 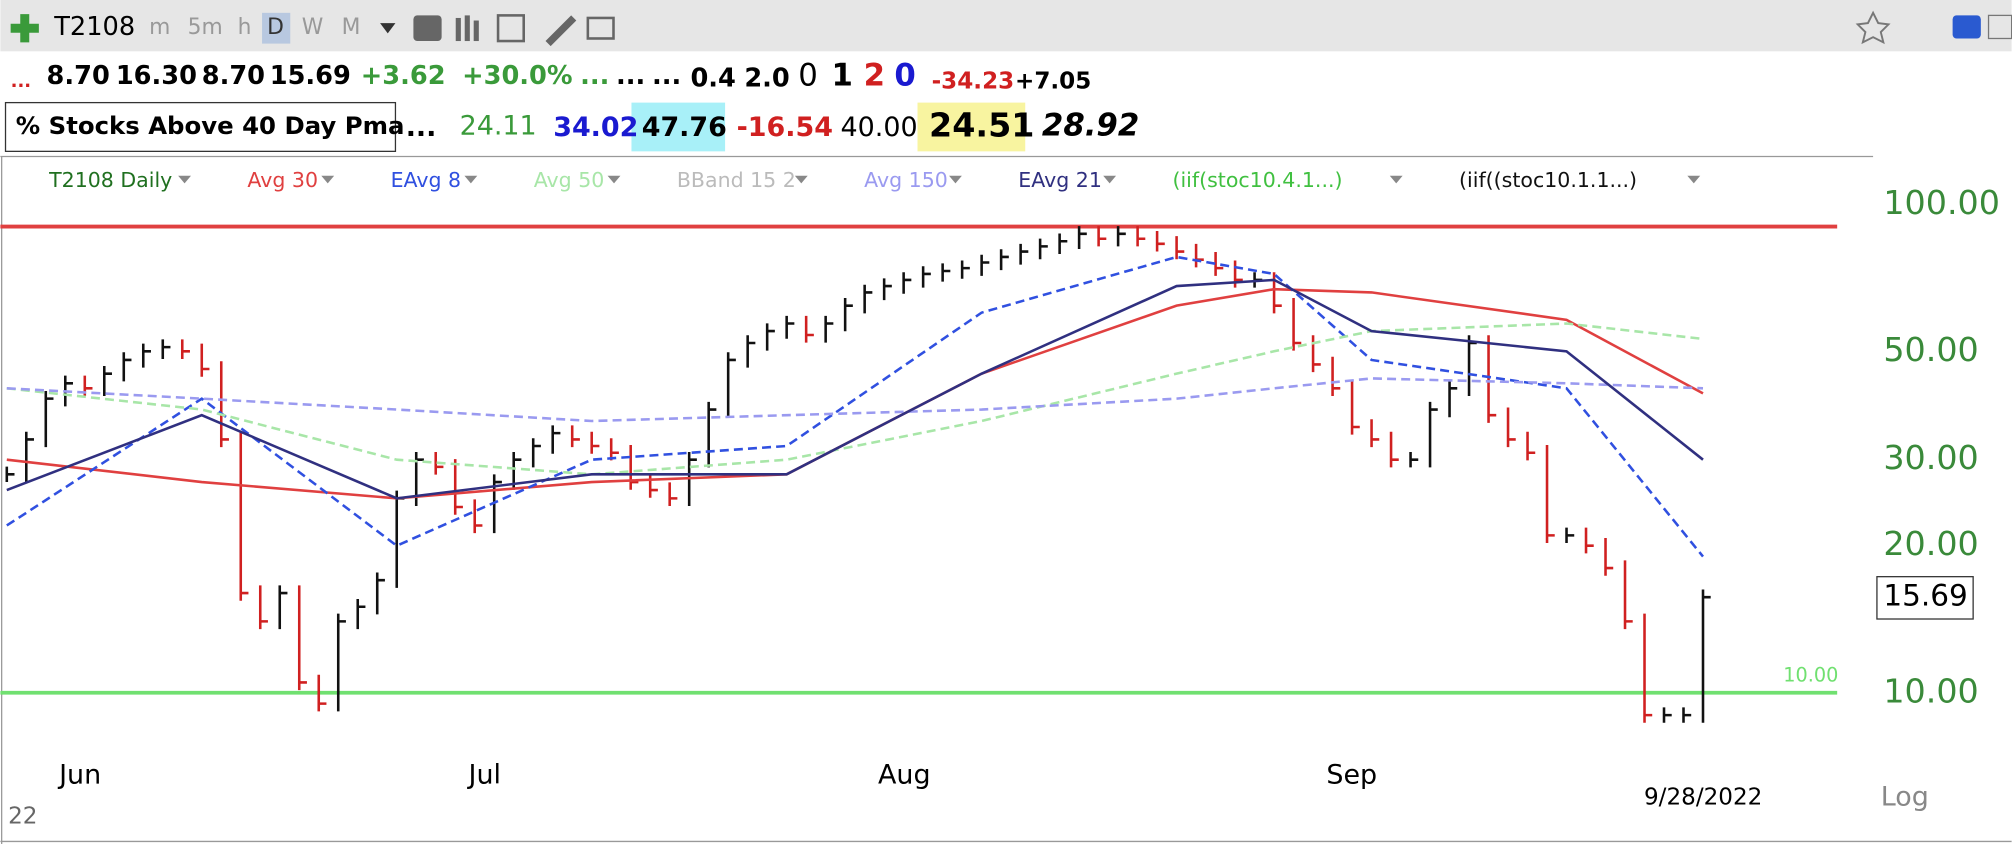 What do you see at coordinates (973, 82) in the screenshot?
I see `quote: -34.23` at bounding box center [973, 82].